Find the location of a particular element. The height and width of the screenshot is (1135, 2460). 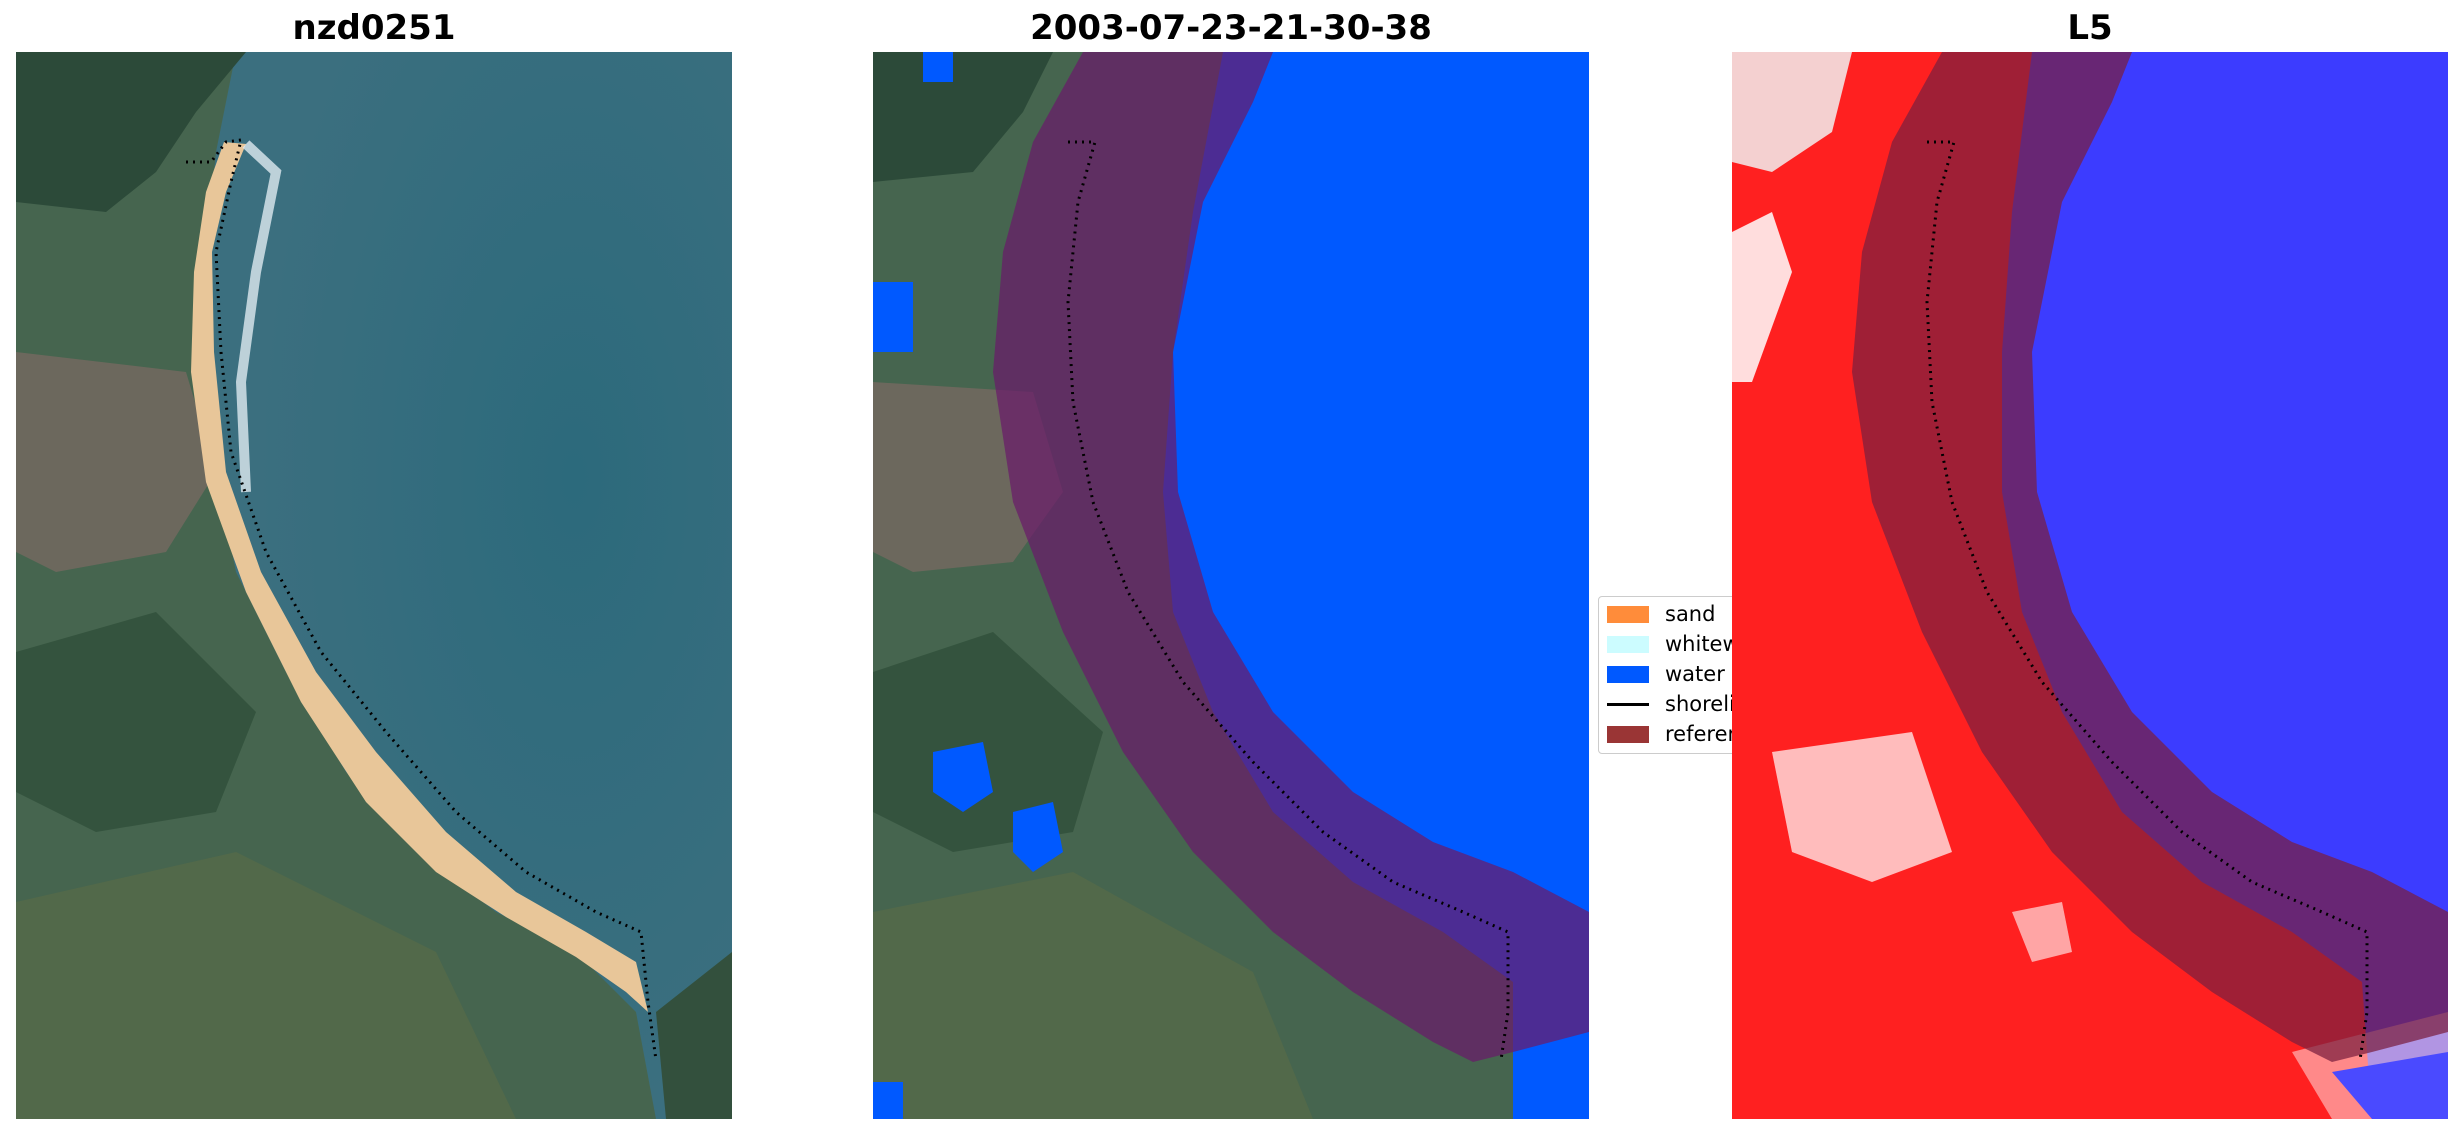

legend-swatch-shoreline is located at coordinates (1628, 704).